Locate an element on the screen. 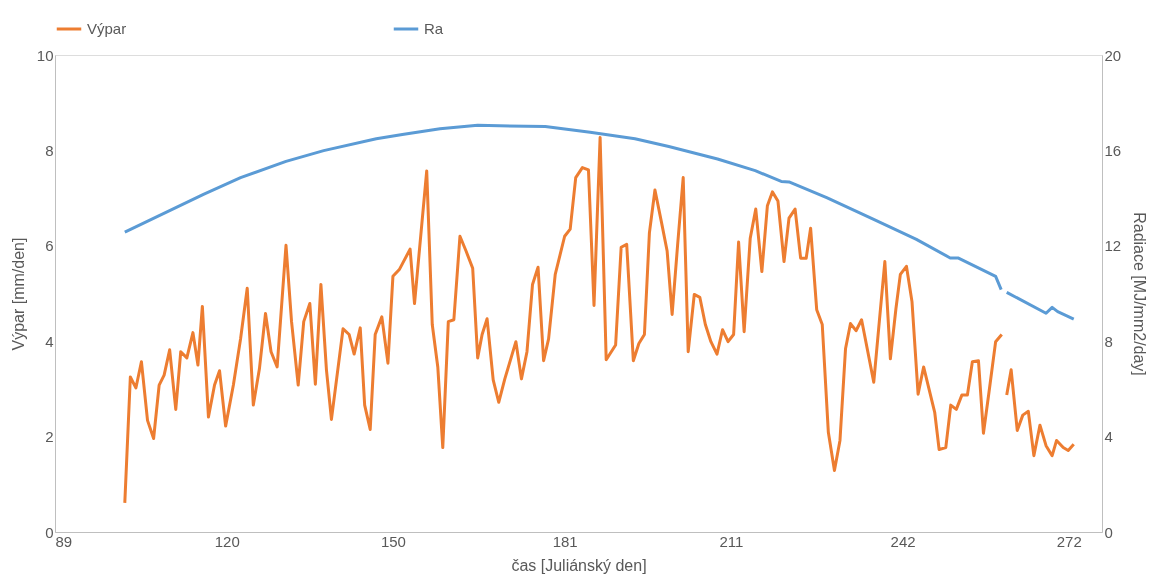 This screenshot has width=1157, height=581. x-tick-label: 242 is located at coordinates (903, 541).